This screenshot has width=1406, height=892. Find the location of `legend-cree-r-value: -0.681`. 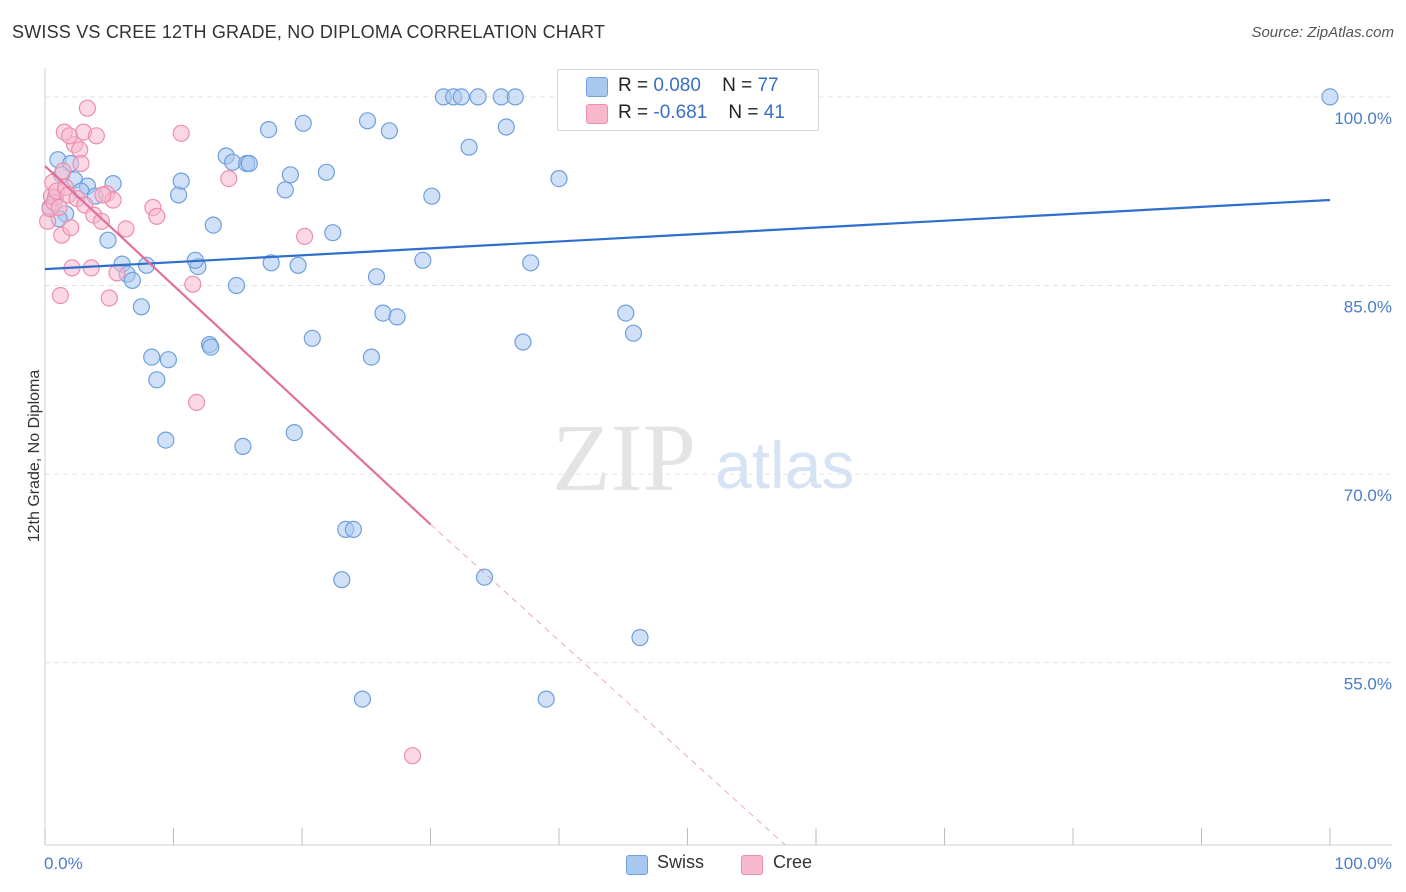

legend-cree-r-value: -0.681 is located at coordinates (680, 112).